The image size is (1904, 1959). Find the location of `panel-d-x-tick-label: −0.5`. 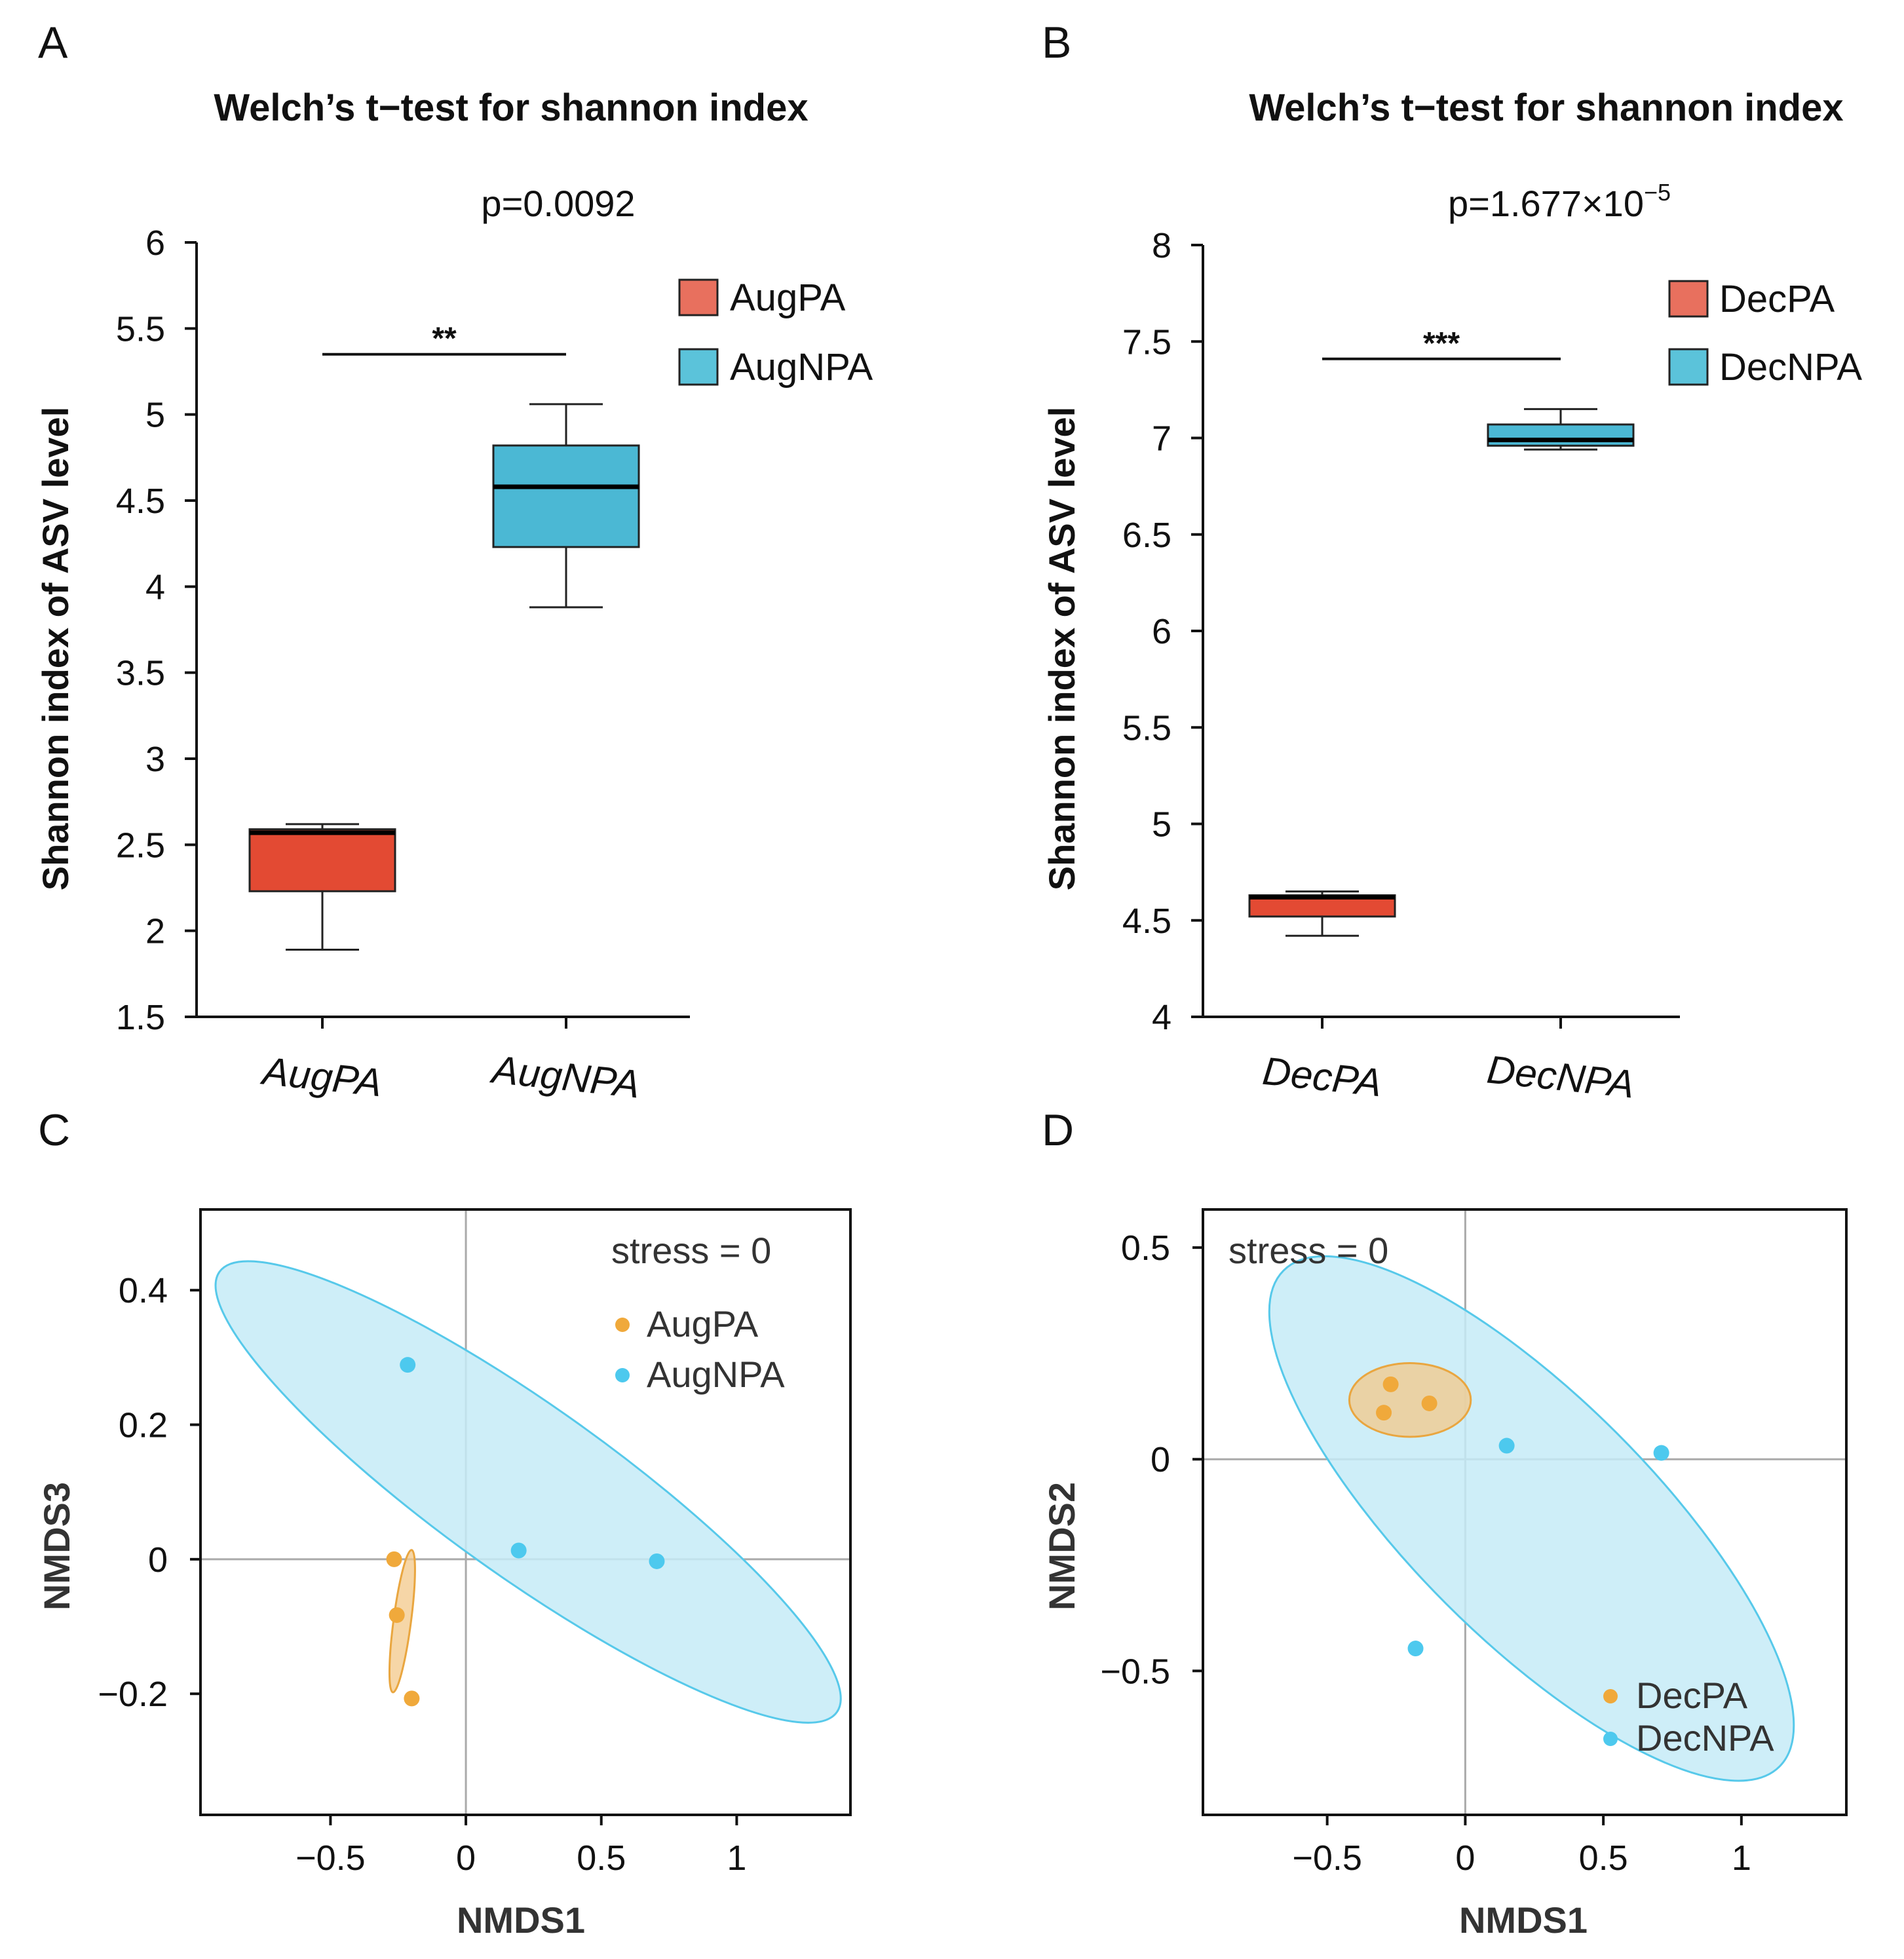

panel-d-x-tick-label: −0.5 is located at coordinates (1327, 1858).